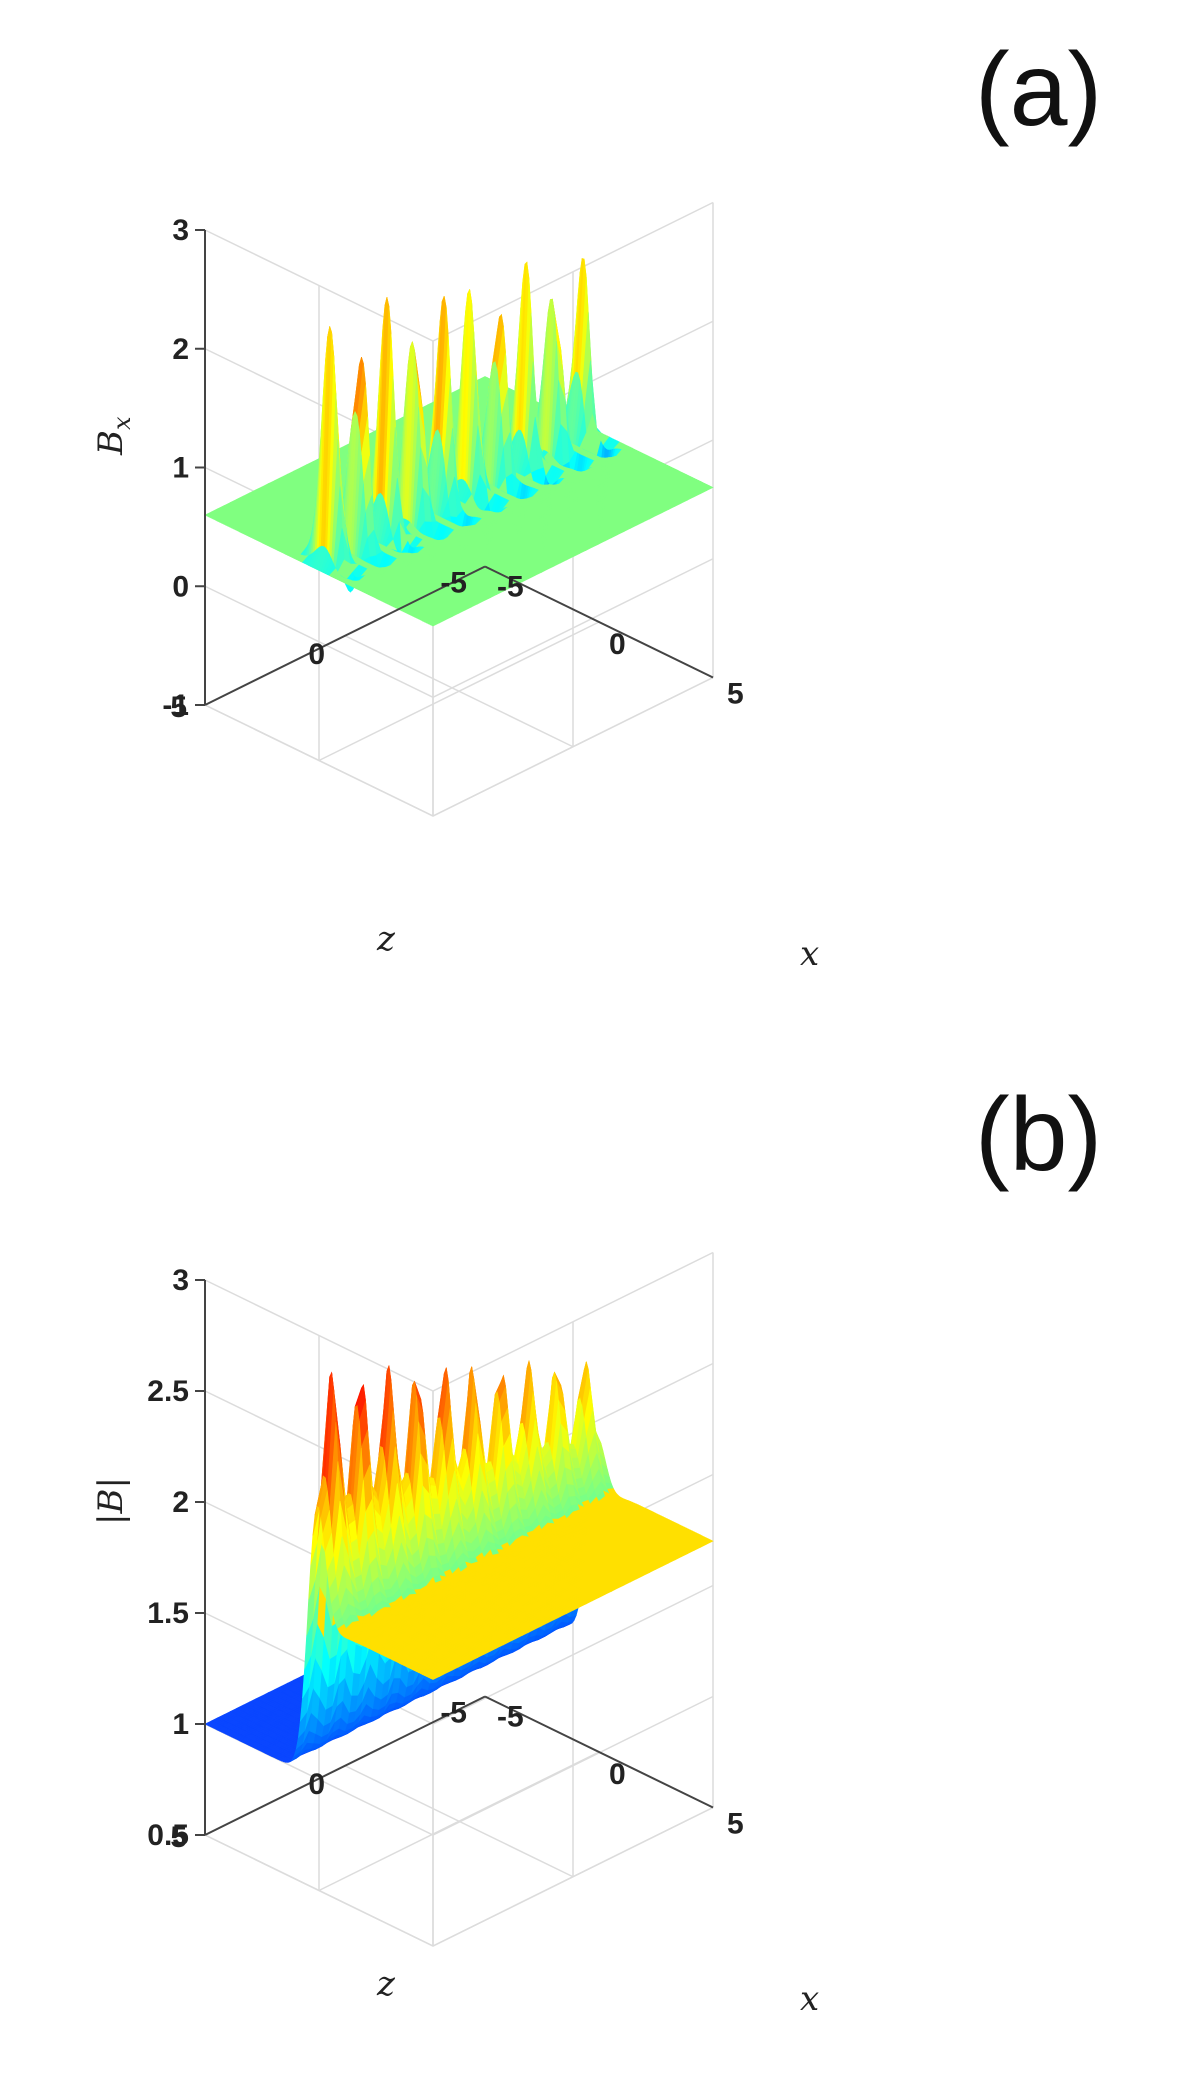 The image size is (1200, 2090). What do you see at coordinates (113, 436) in the screenshot?
I see `zlabel: Bx` at bounding box center [113, 436].